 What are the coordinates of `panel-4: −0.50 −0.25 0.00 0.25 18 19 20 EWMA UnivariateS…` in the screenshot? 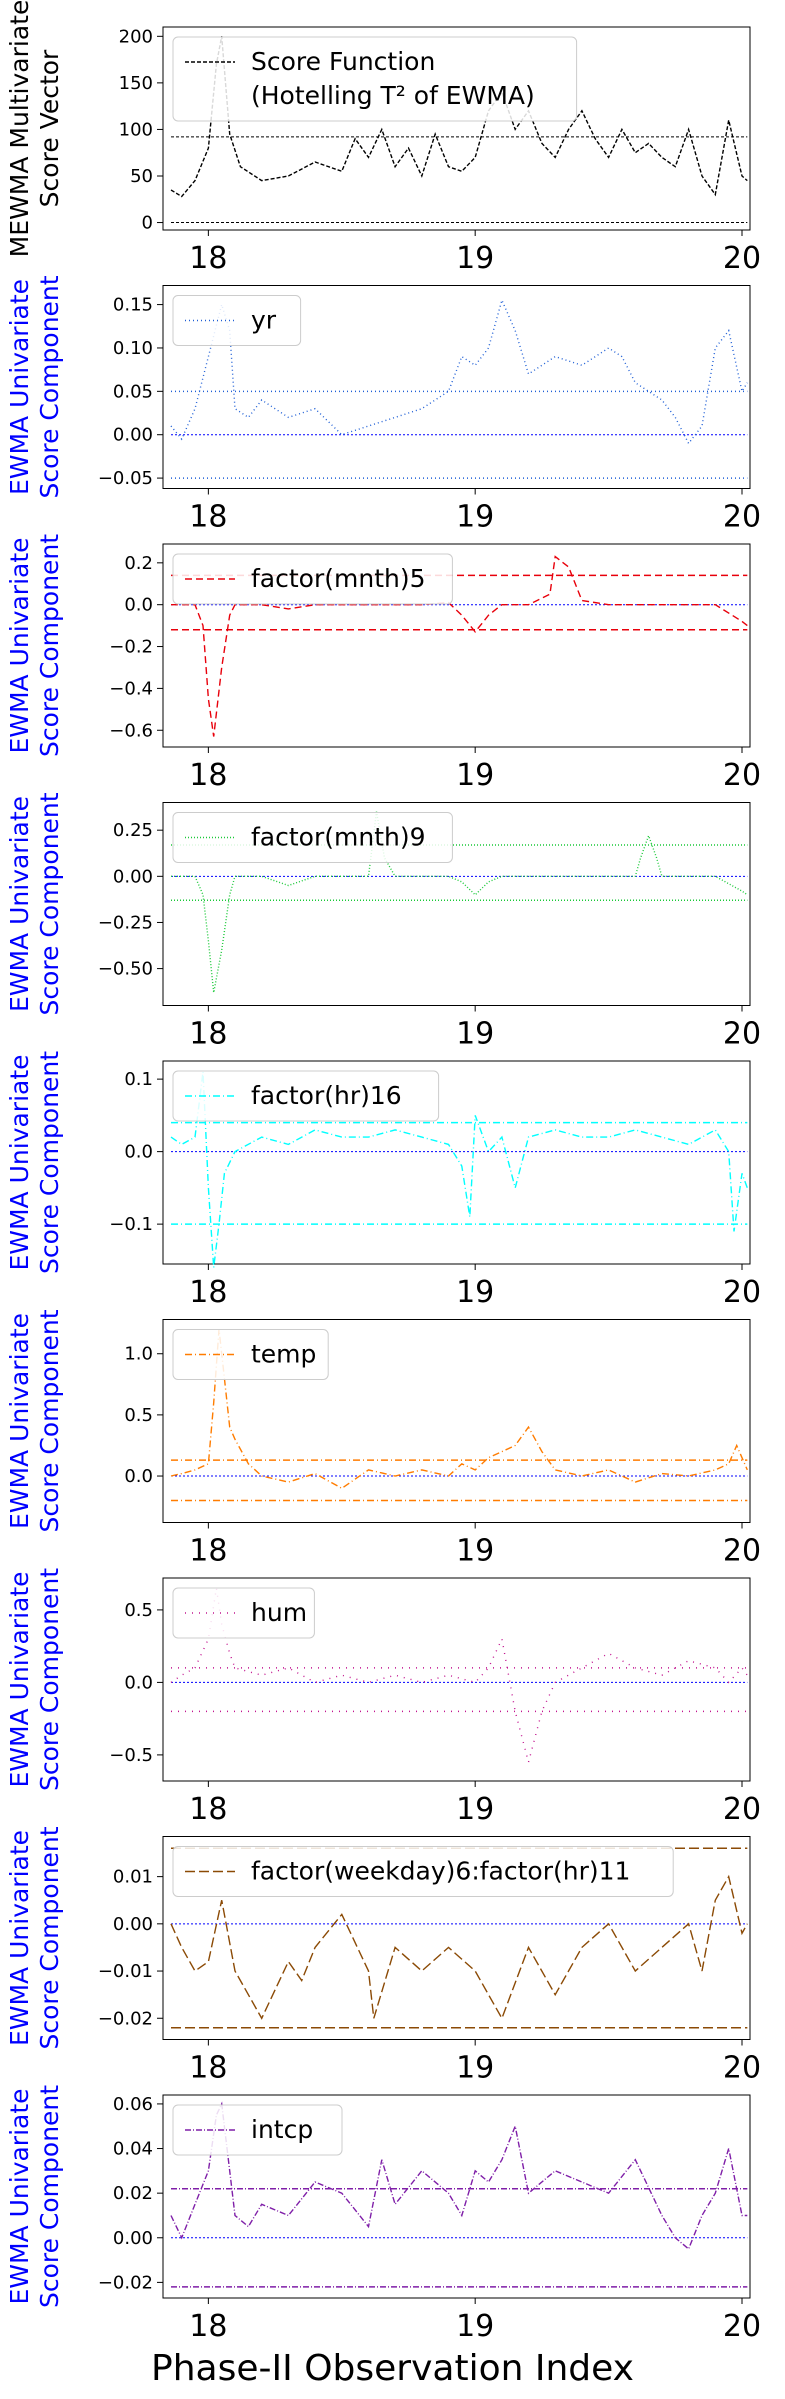 It's located at (383, 921).